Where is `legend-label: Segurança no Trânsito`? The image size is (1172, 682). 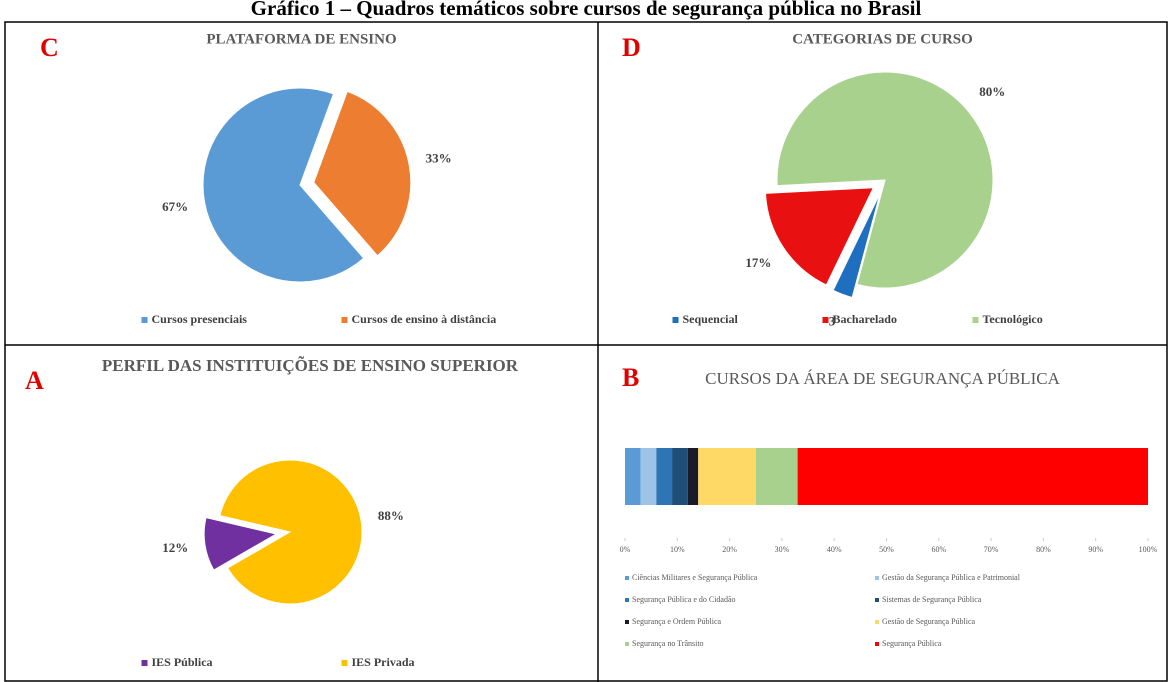 legend-label: Segurança no Trânsito is located at coordinates (668, 643).